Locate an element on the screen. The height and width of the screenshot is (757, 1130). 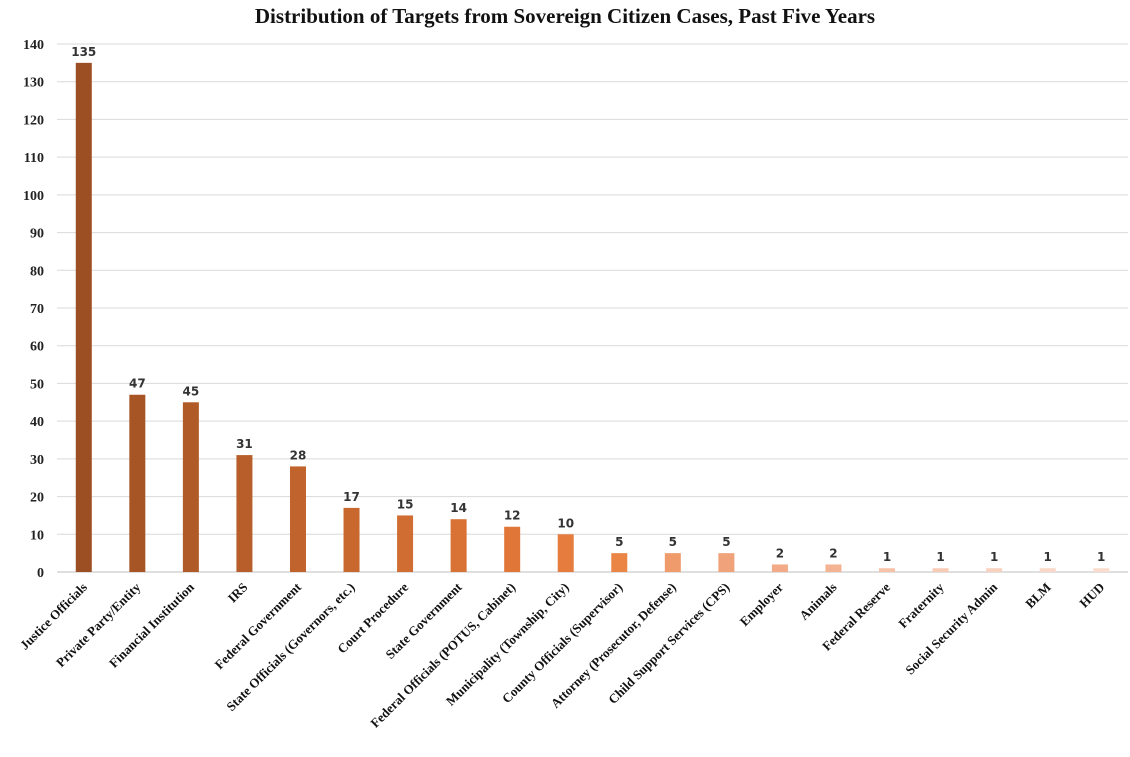
x-tick-label: Animals is located at coordinates (817, 601).